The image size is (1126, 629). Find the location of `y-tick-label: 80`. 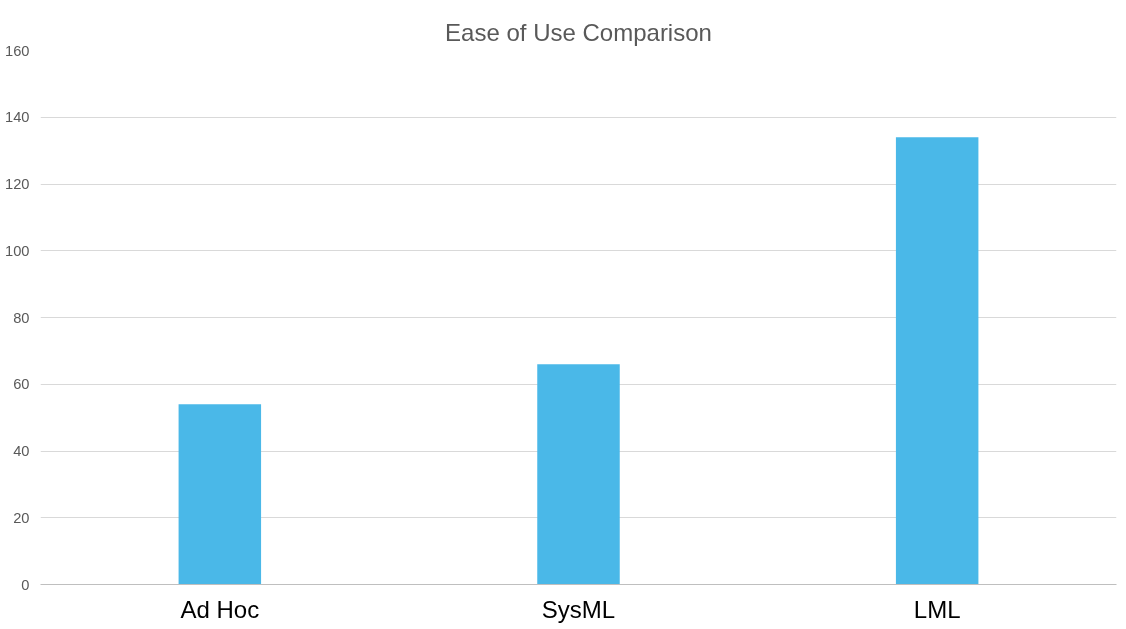

y-tick-label: 80 is located at coordinates (21, 317).